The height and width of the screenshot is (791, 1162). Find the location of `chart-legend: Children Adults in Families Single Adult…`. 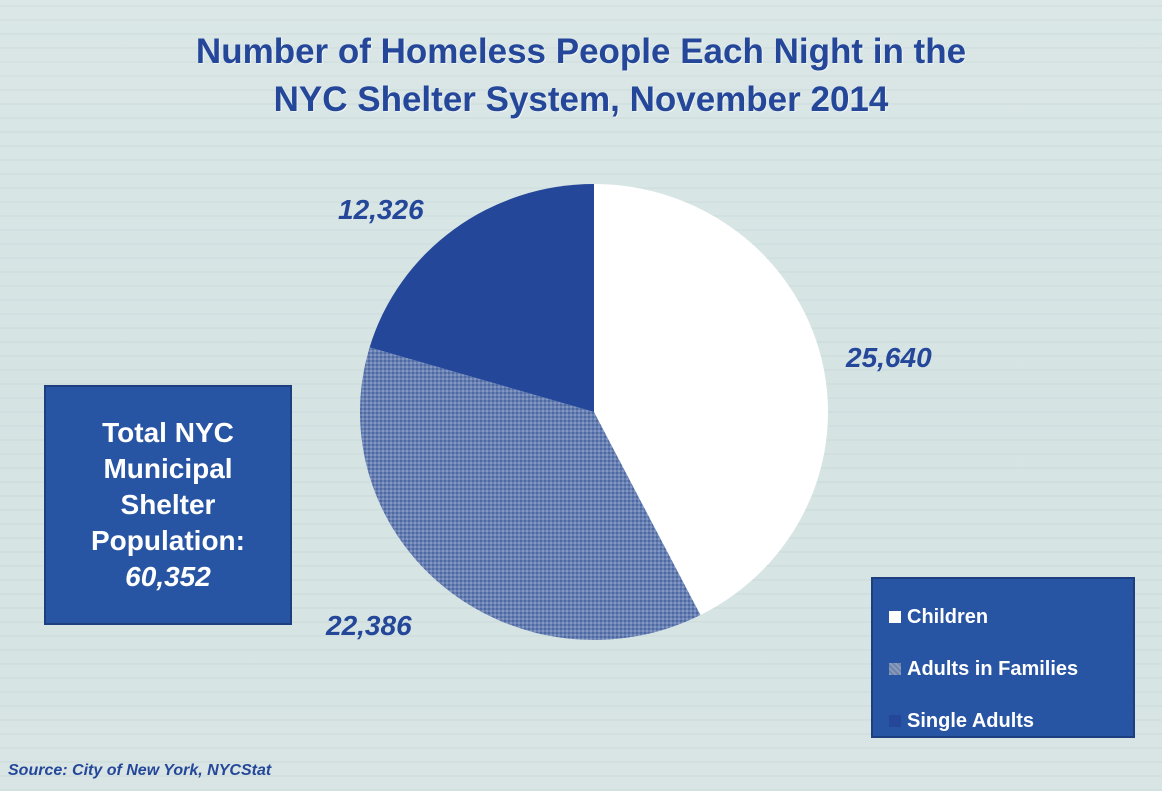

chart-legend: Children Adults in Families Single Adult… is located at coordinates (1003, 657).